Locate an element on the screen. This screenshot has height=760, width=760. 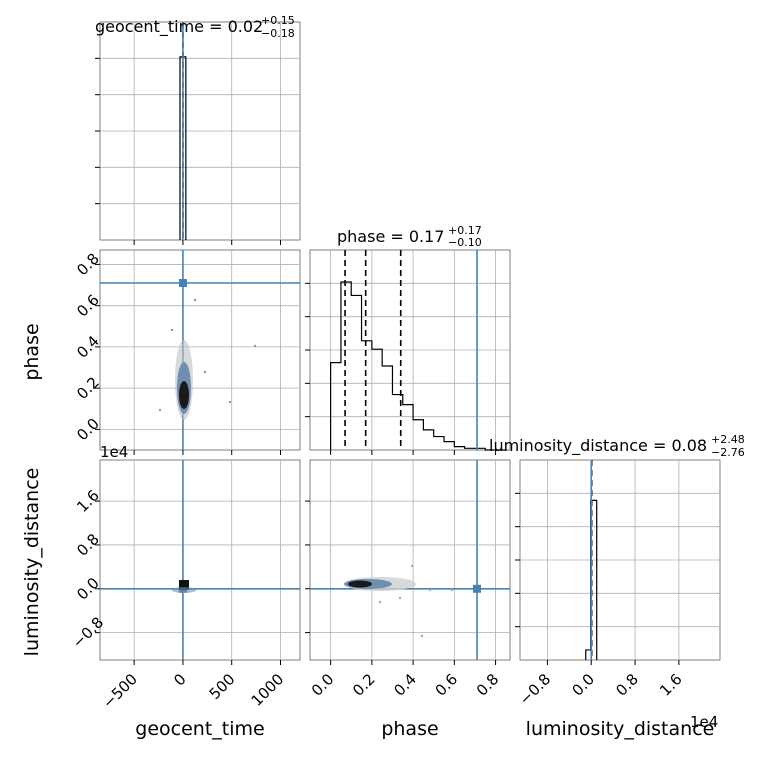
title-lum-sup: +2.48 is located at coordinates (728, 439).